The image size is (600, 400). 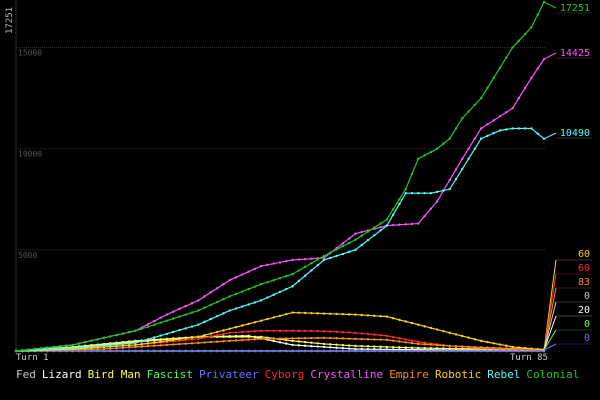 I want to click on legend-item: Empire, so click(x=409, y=374).